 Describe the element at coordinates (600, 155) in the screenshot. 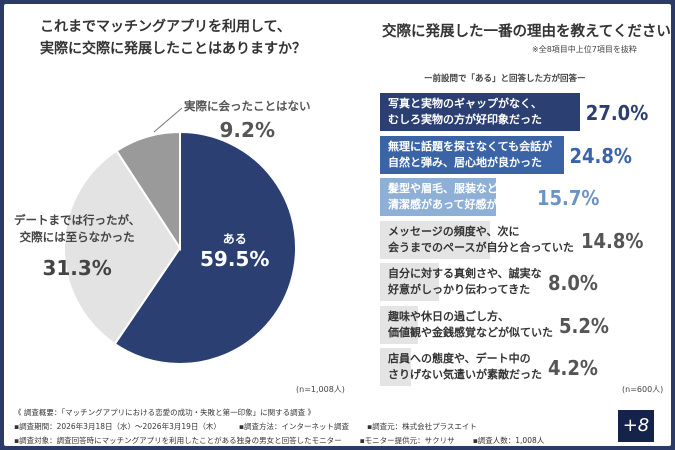

I see `bar-value: 24.8%` at that location.